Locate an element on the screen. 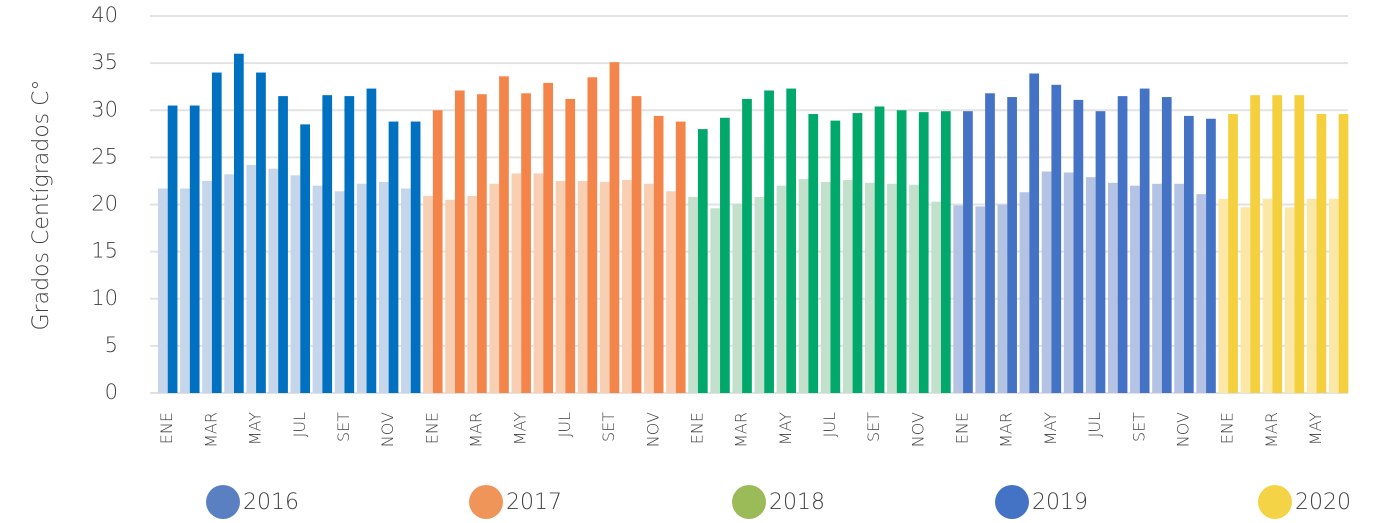 This screenshot has height=523, width=1376. y-tick-label: 20 is located at coordinates (104, 204).